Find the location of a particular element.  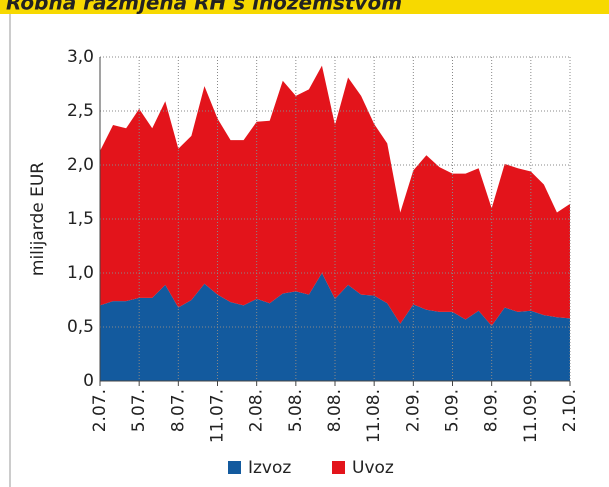

x-tick-label: 2.09. is located at coordinates (413, 410).